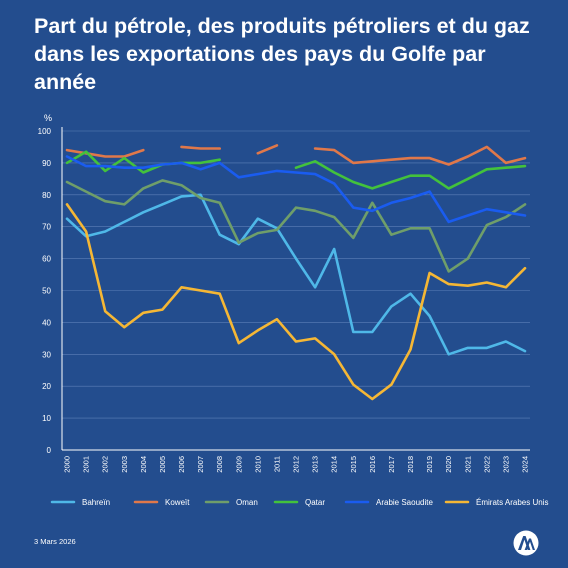 This screenshot has width=568, height=568. What do you see at coordinates (486, 464) in the screenshot?
I see `x-tick-label: 2022` at bounding box center [486, 464].